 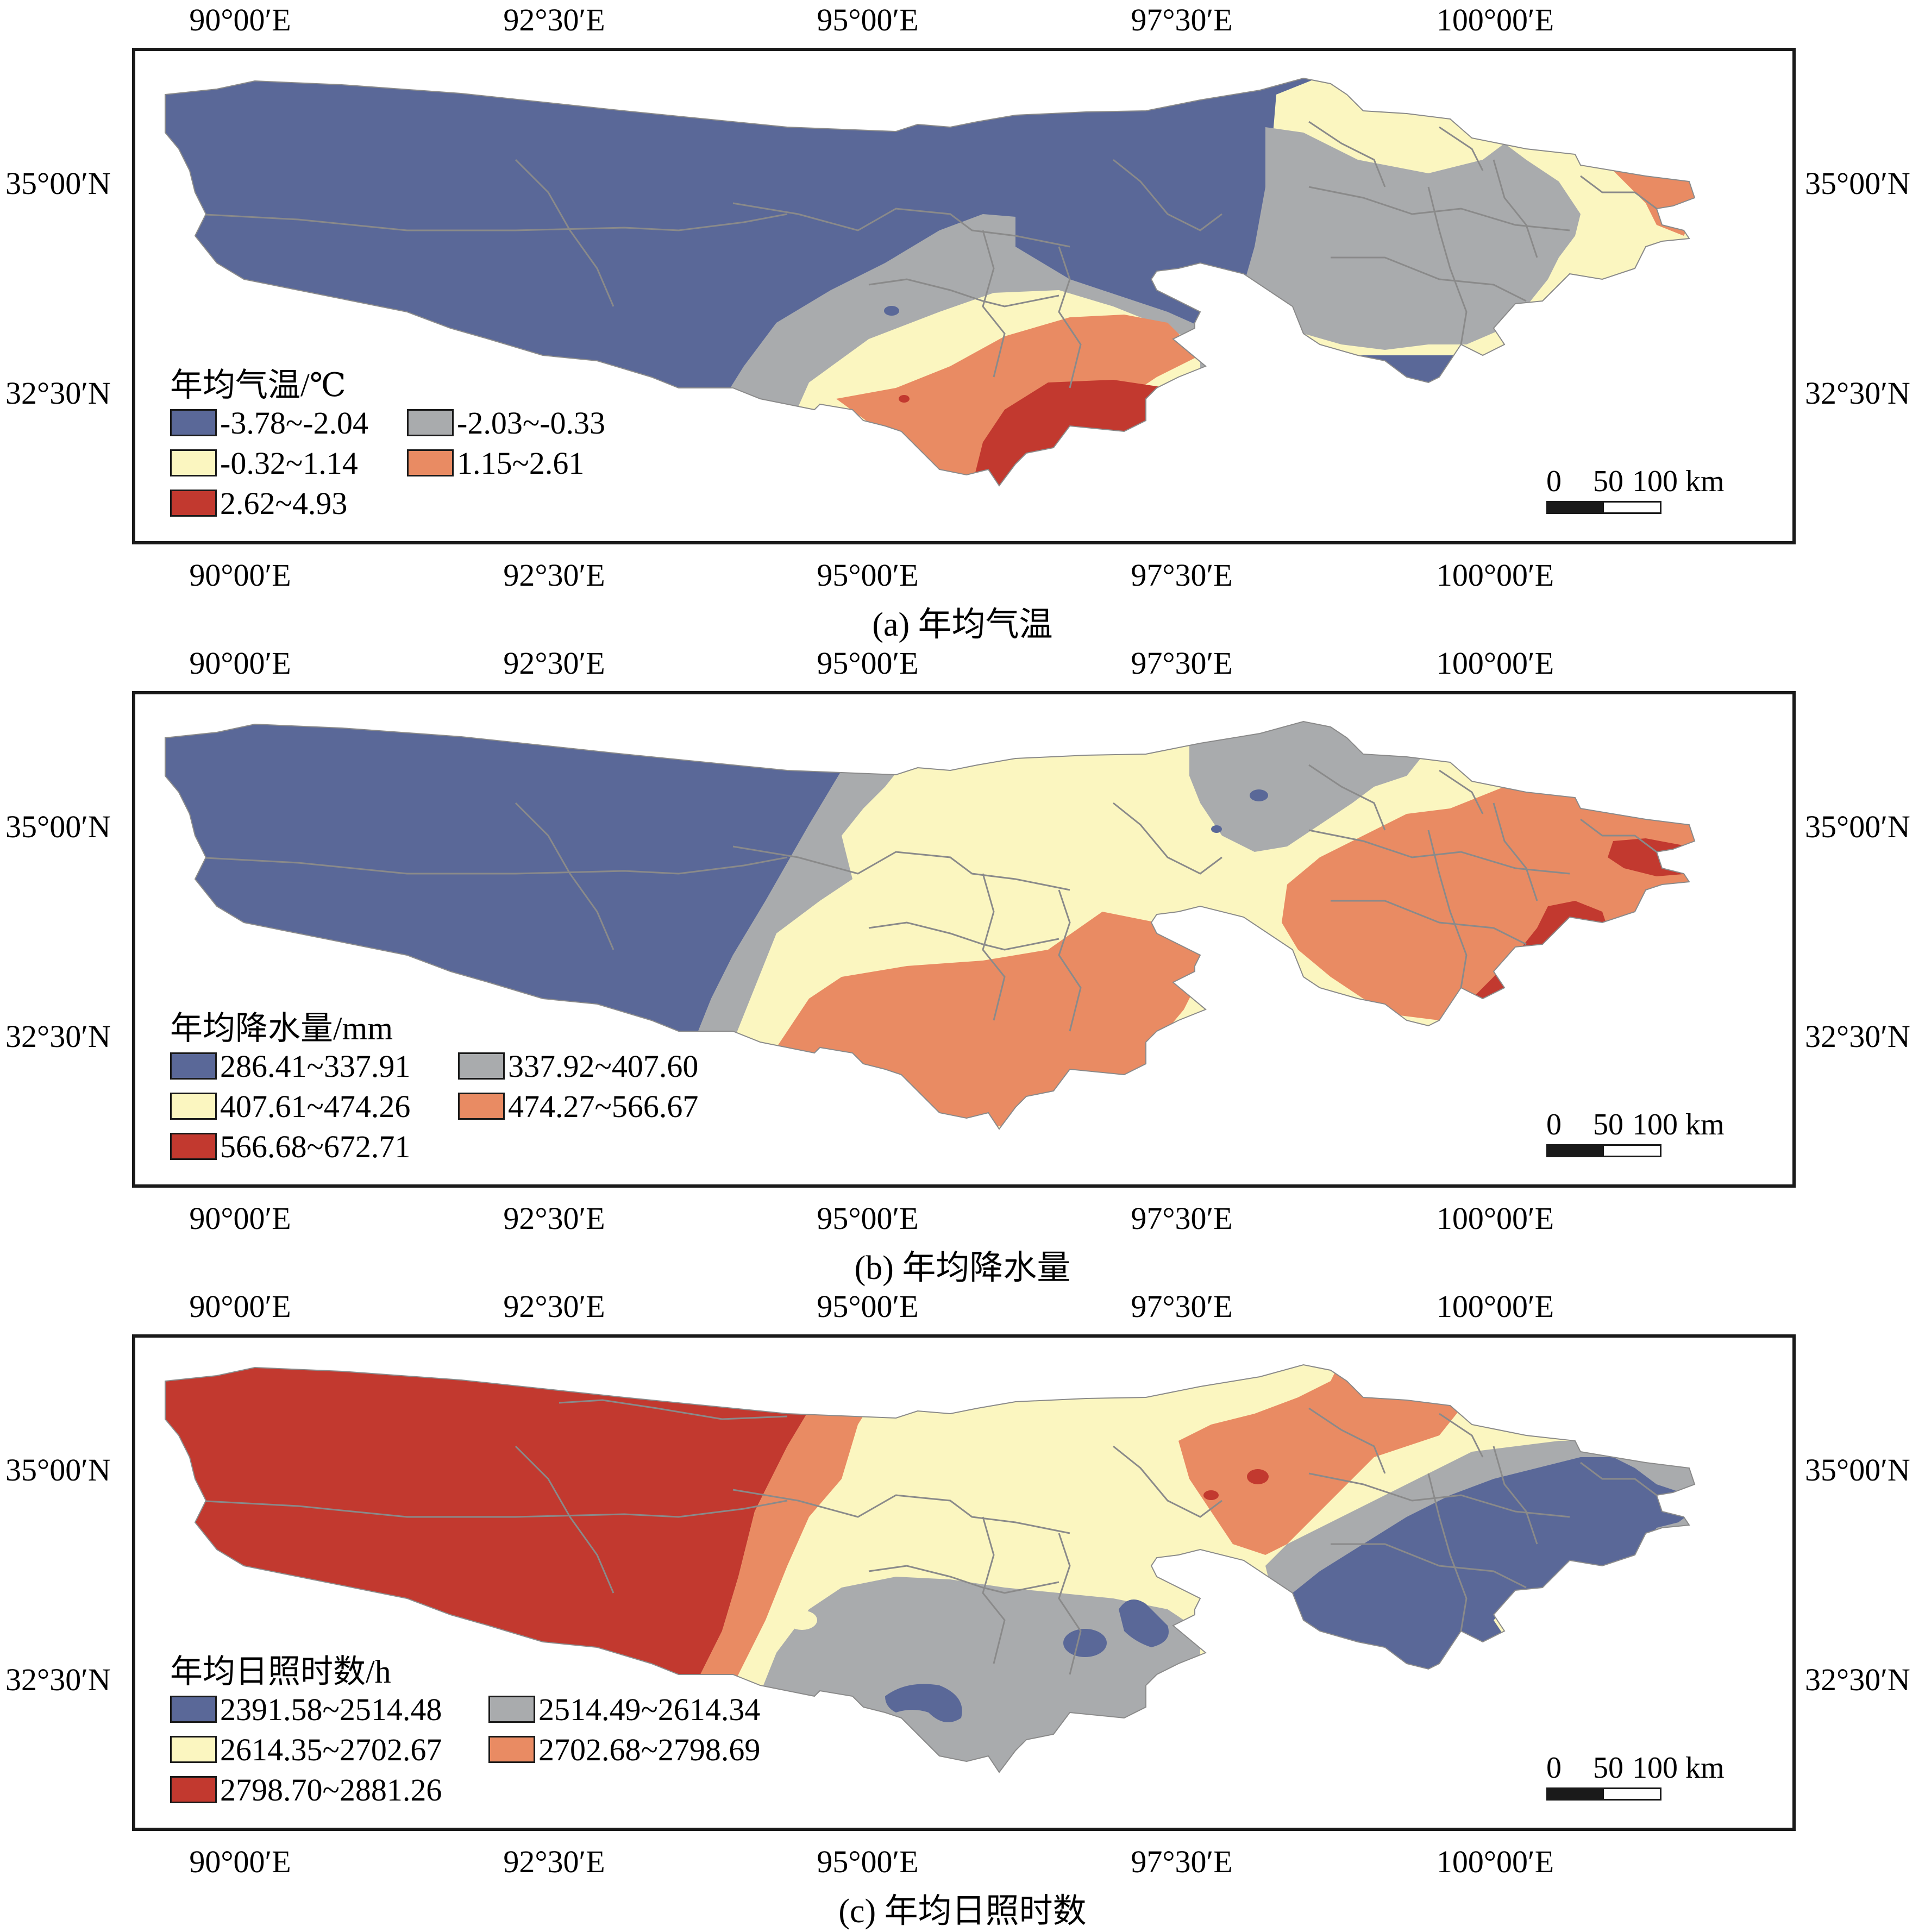 What do you see at coordinates (331, 1749) in the screenshot?
I see `legend-label: 2614.35~2702.67` at bounding box center [331, 1749].